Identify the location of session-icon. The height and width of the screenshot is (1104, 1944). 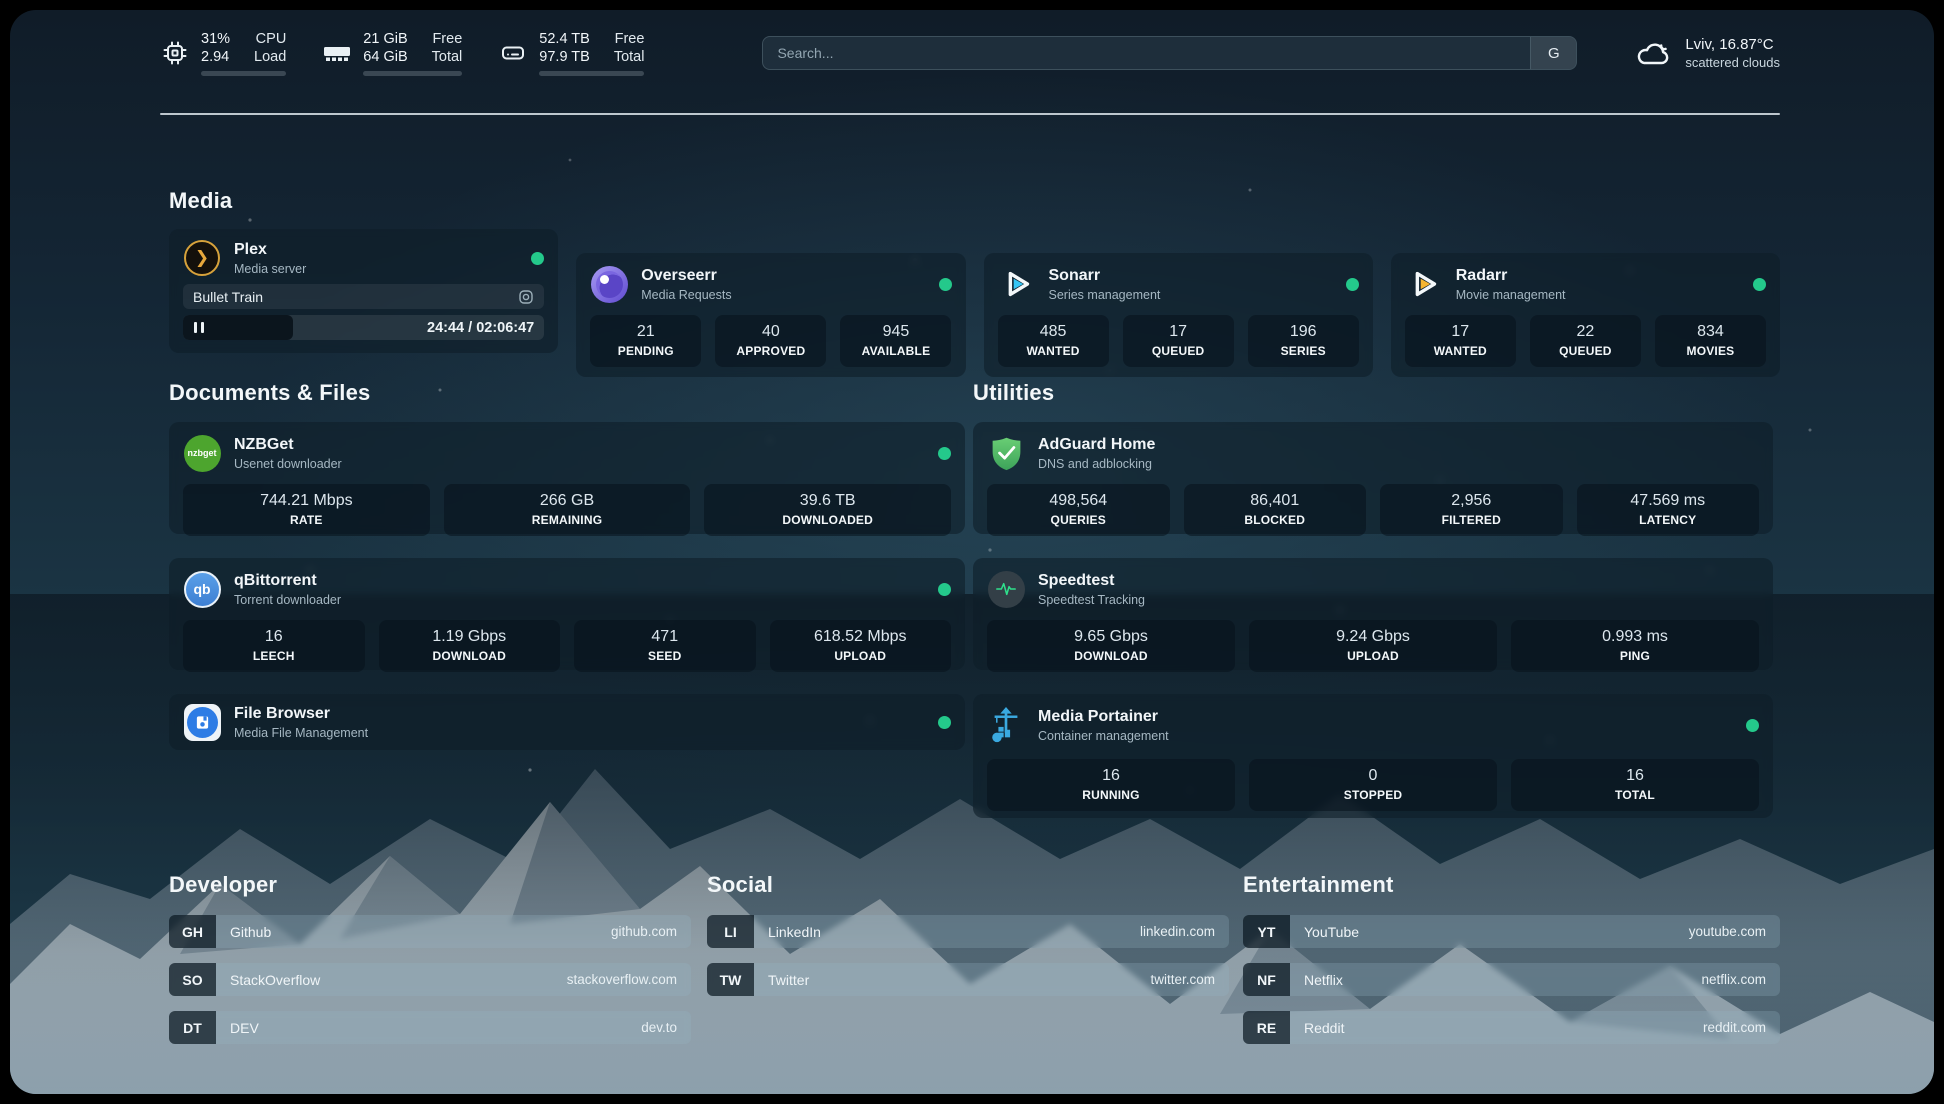
(526, 297).